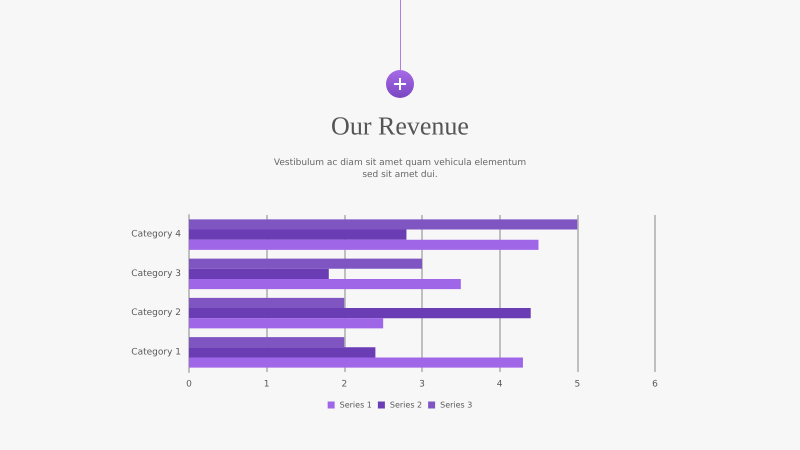 This screenshot has height=450, width=800. I want to click on y-tick-label: Category 4, so click(156, 235).